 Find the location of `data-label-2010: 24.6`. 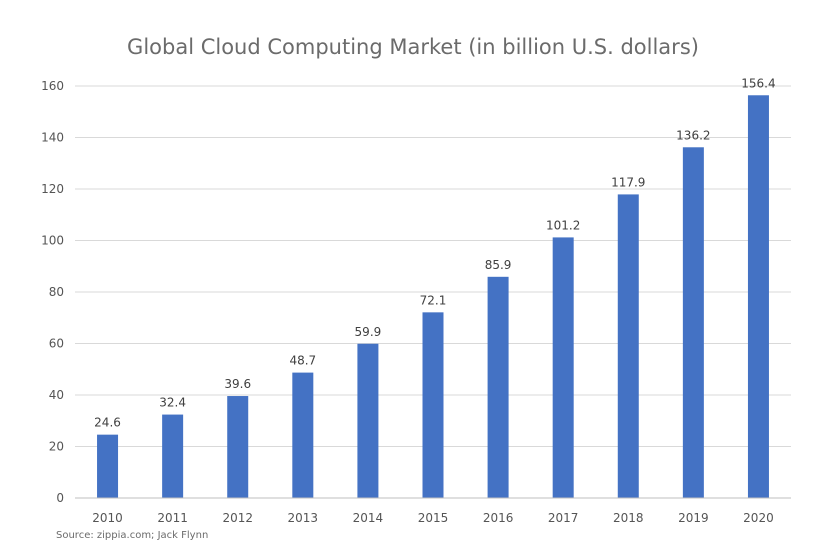

data-label-2010: 24.6 is located at coordinates (107, 423).